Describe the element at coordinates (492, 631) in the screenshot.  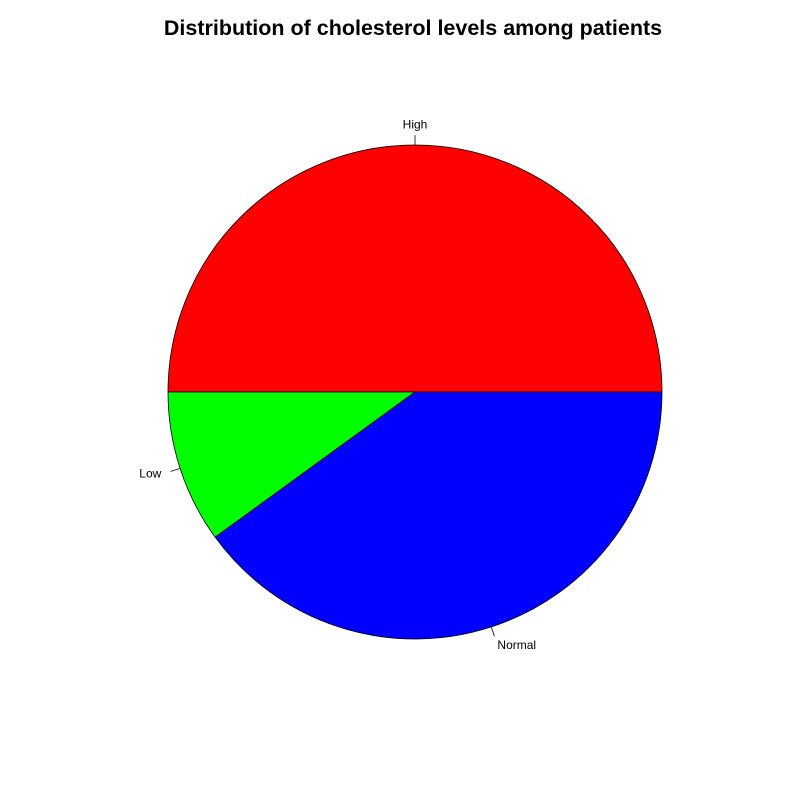
I see `pie-label-tick-normal` at that location.